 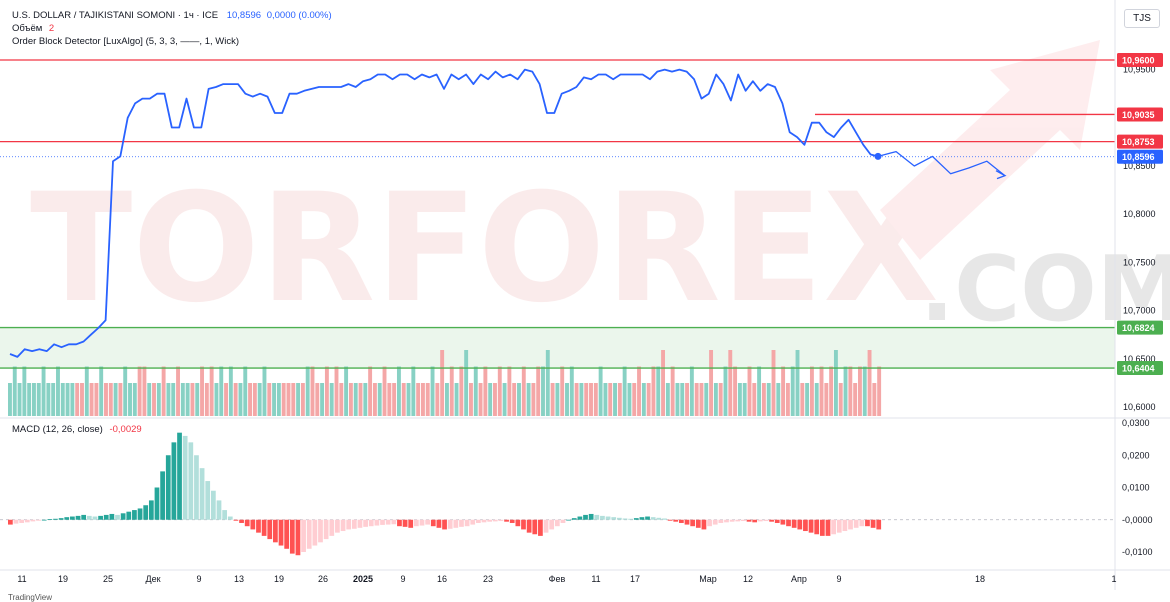 What do you see at coordinates (1136, 455) in the screenshot?
I see `macd-tick: 0,0200` at bounding box center [1136, 455].